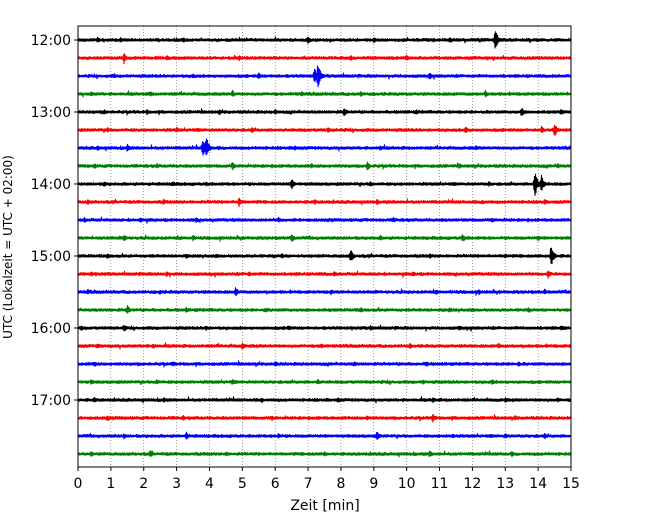 The width and height of the screenshot is (650, 520). I want to click on x-tick-label: 6, so click(275, 484).